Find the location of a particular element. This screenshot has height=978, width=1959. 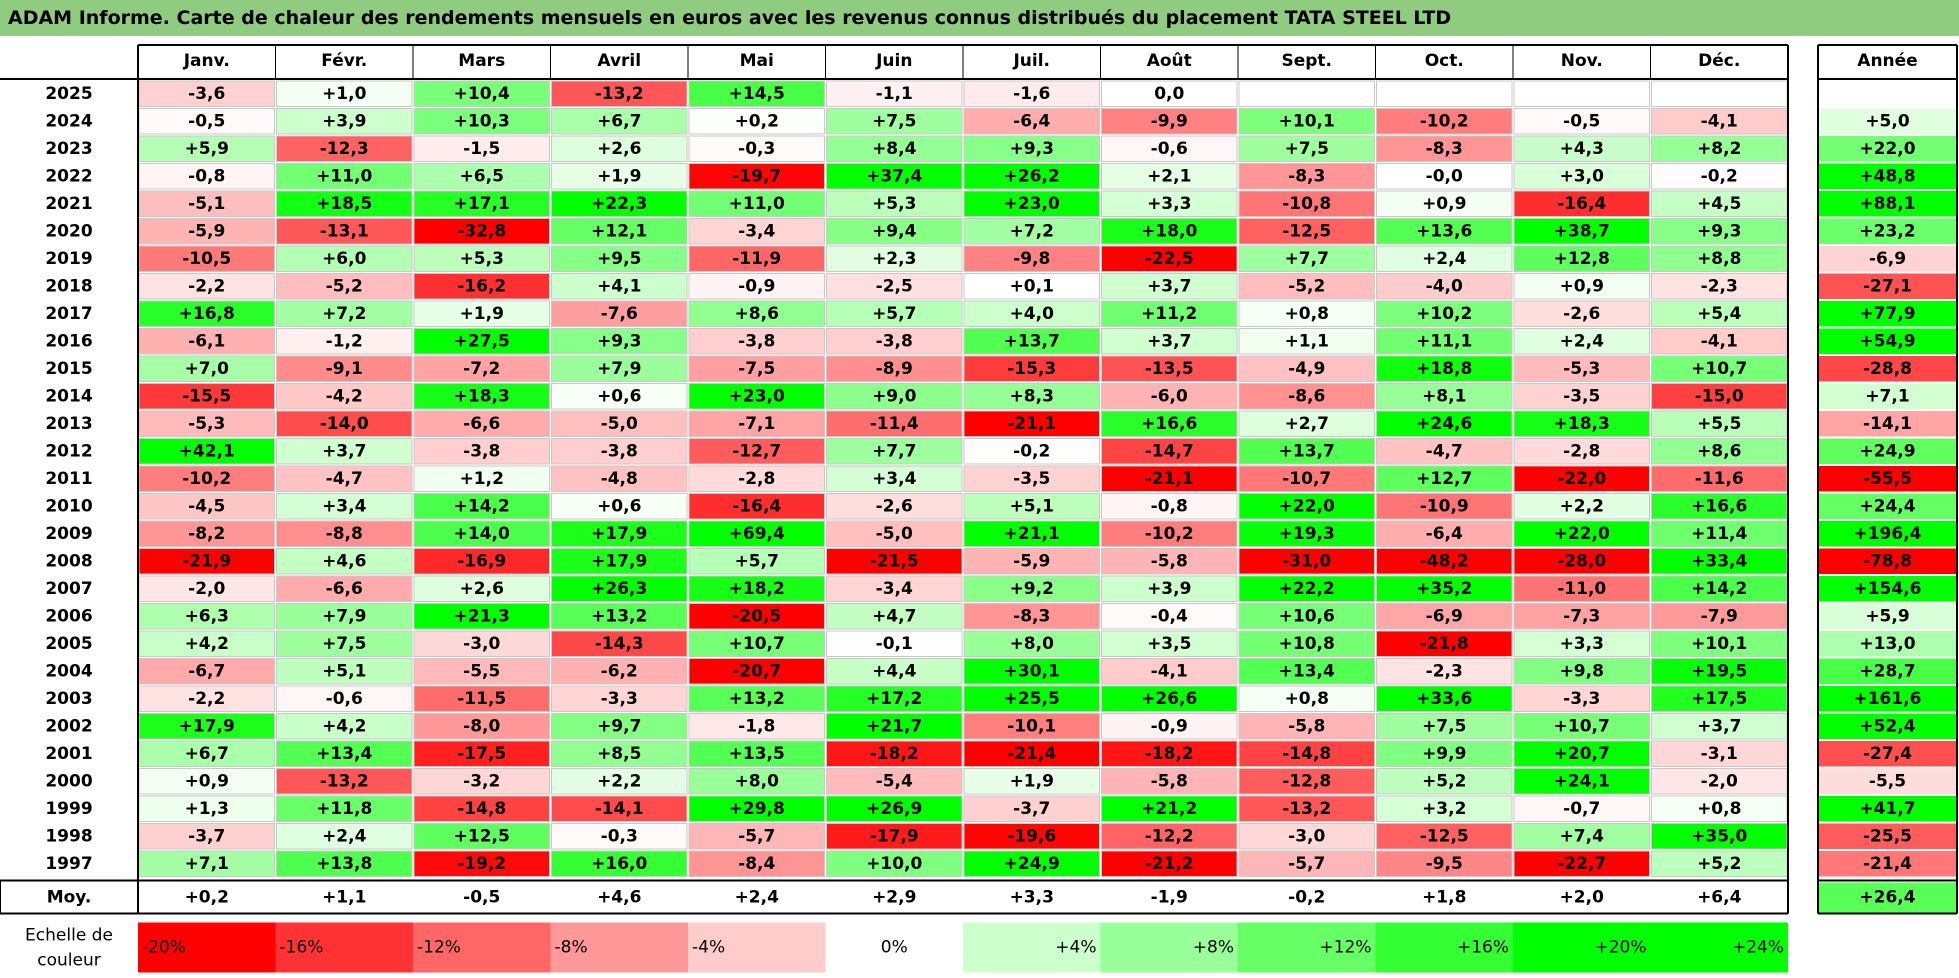

cell-value: +8,6 is located at coordinates (1719, 451).